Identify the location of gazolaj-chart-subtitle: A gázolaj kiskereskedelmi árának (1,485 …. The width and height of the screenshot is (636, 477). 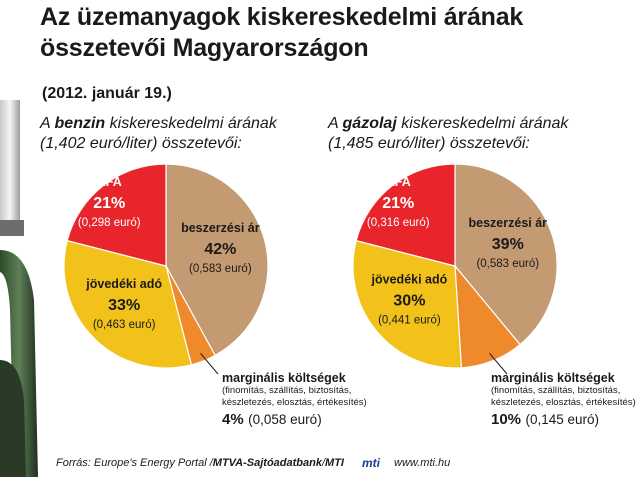
(448, 134).